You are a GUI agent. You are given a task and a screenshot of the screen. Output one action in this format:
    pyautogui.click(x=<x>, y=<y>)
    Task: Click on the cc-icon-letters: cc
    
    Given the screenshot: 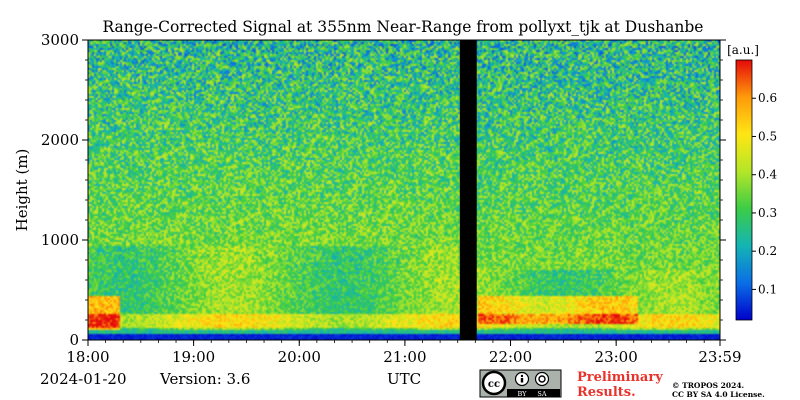 What is the action you would take?
    pyautogui.click(x=494, y=384)
    